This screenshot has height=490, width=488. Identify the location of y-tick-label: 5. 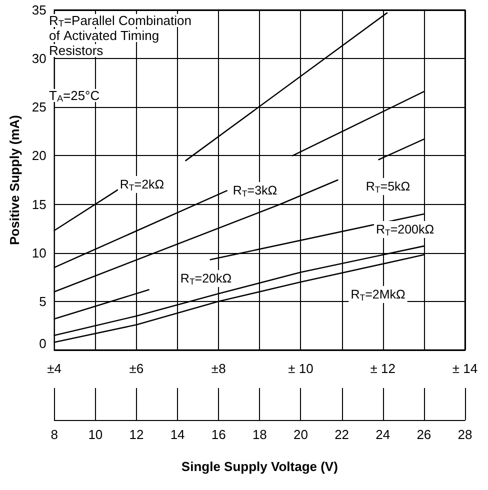
(42, 301).